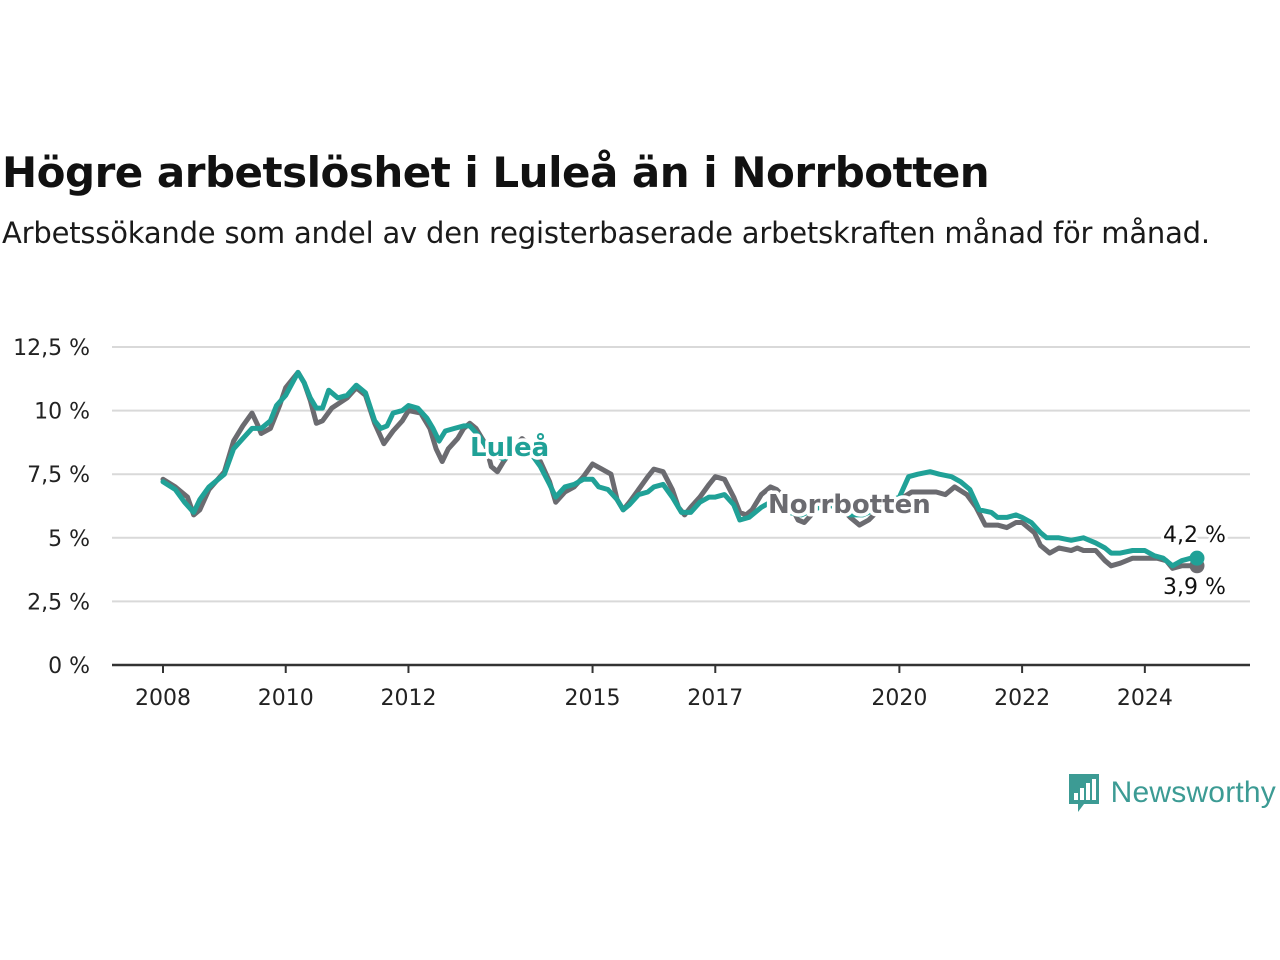 The height and width of the screenshot is (960, 1280). What do you see at coordinates (715, 698) in the screenshot?
I see `x-tick-label: 2017` at bounding box center [715, 698].